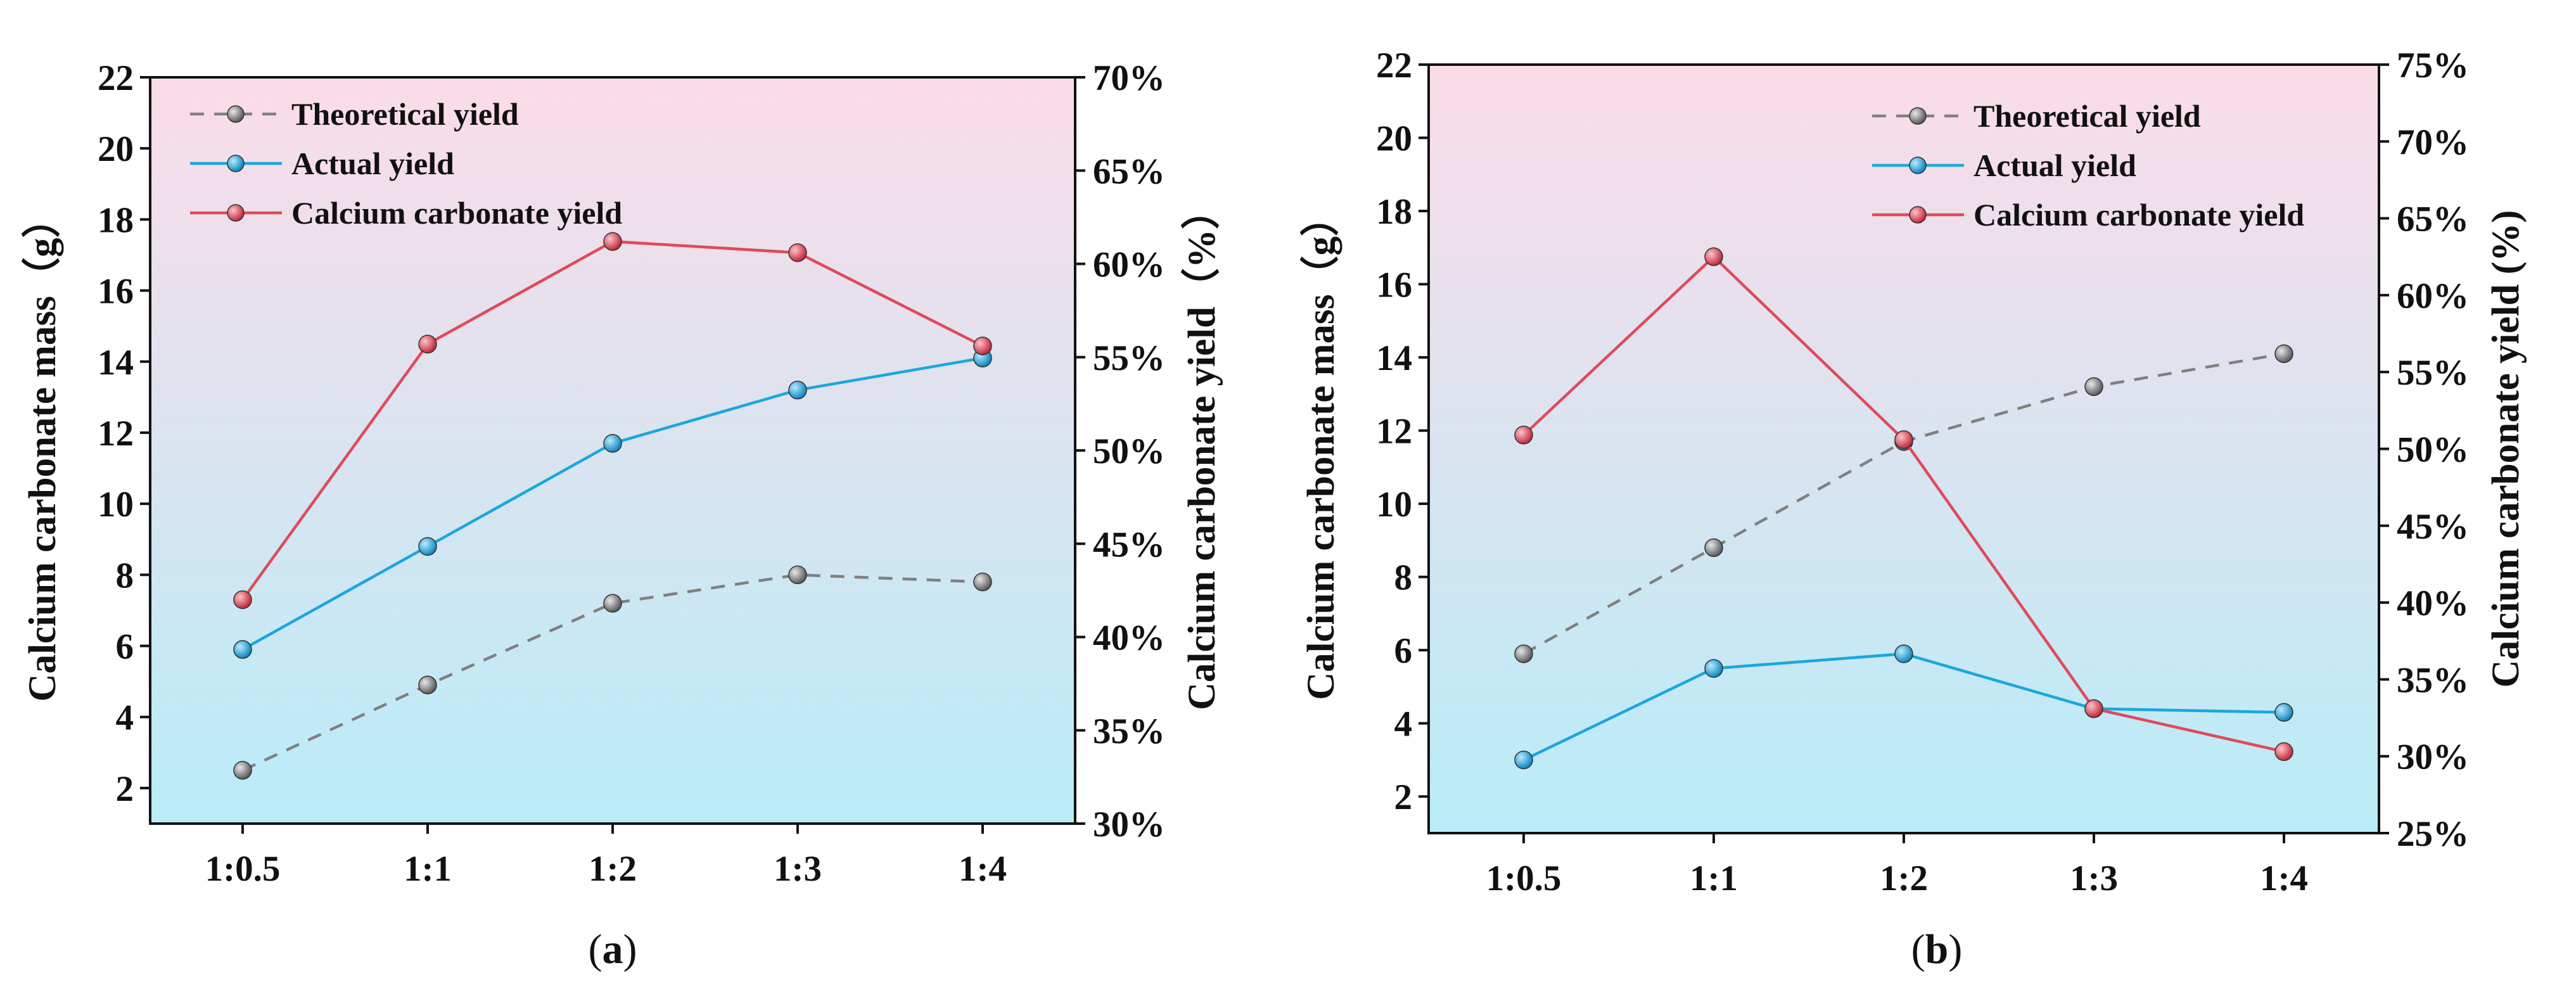 The image size is (2576, 982). Describe the element at coordinates (613, 949) in the screenshot. I see `panel-caption: (a)` at that location.